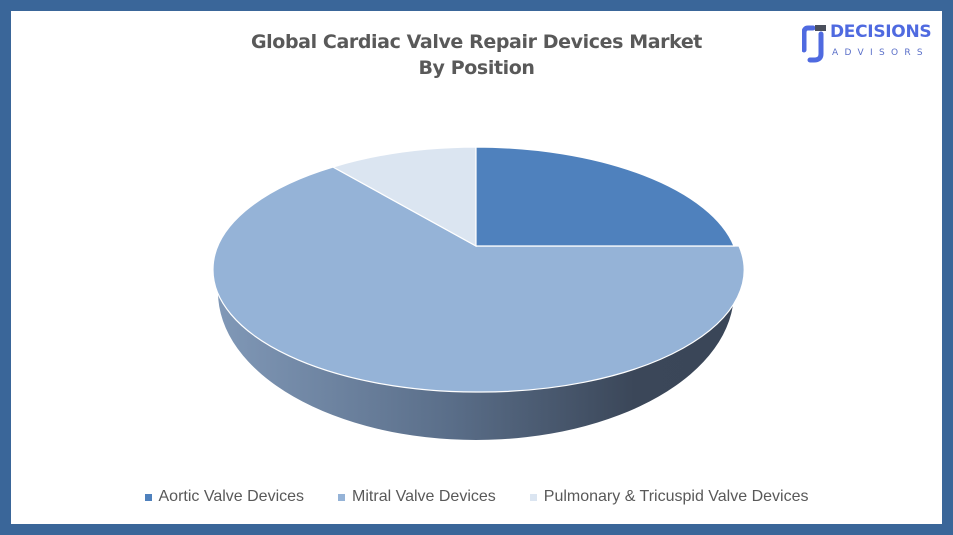  Describe the element at coordinates (880, 53) in the screenshot. I see `logo-subtitle: ADVISORS` at that location.